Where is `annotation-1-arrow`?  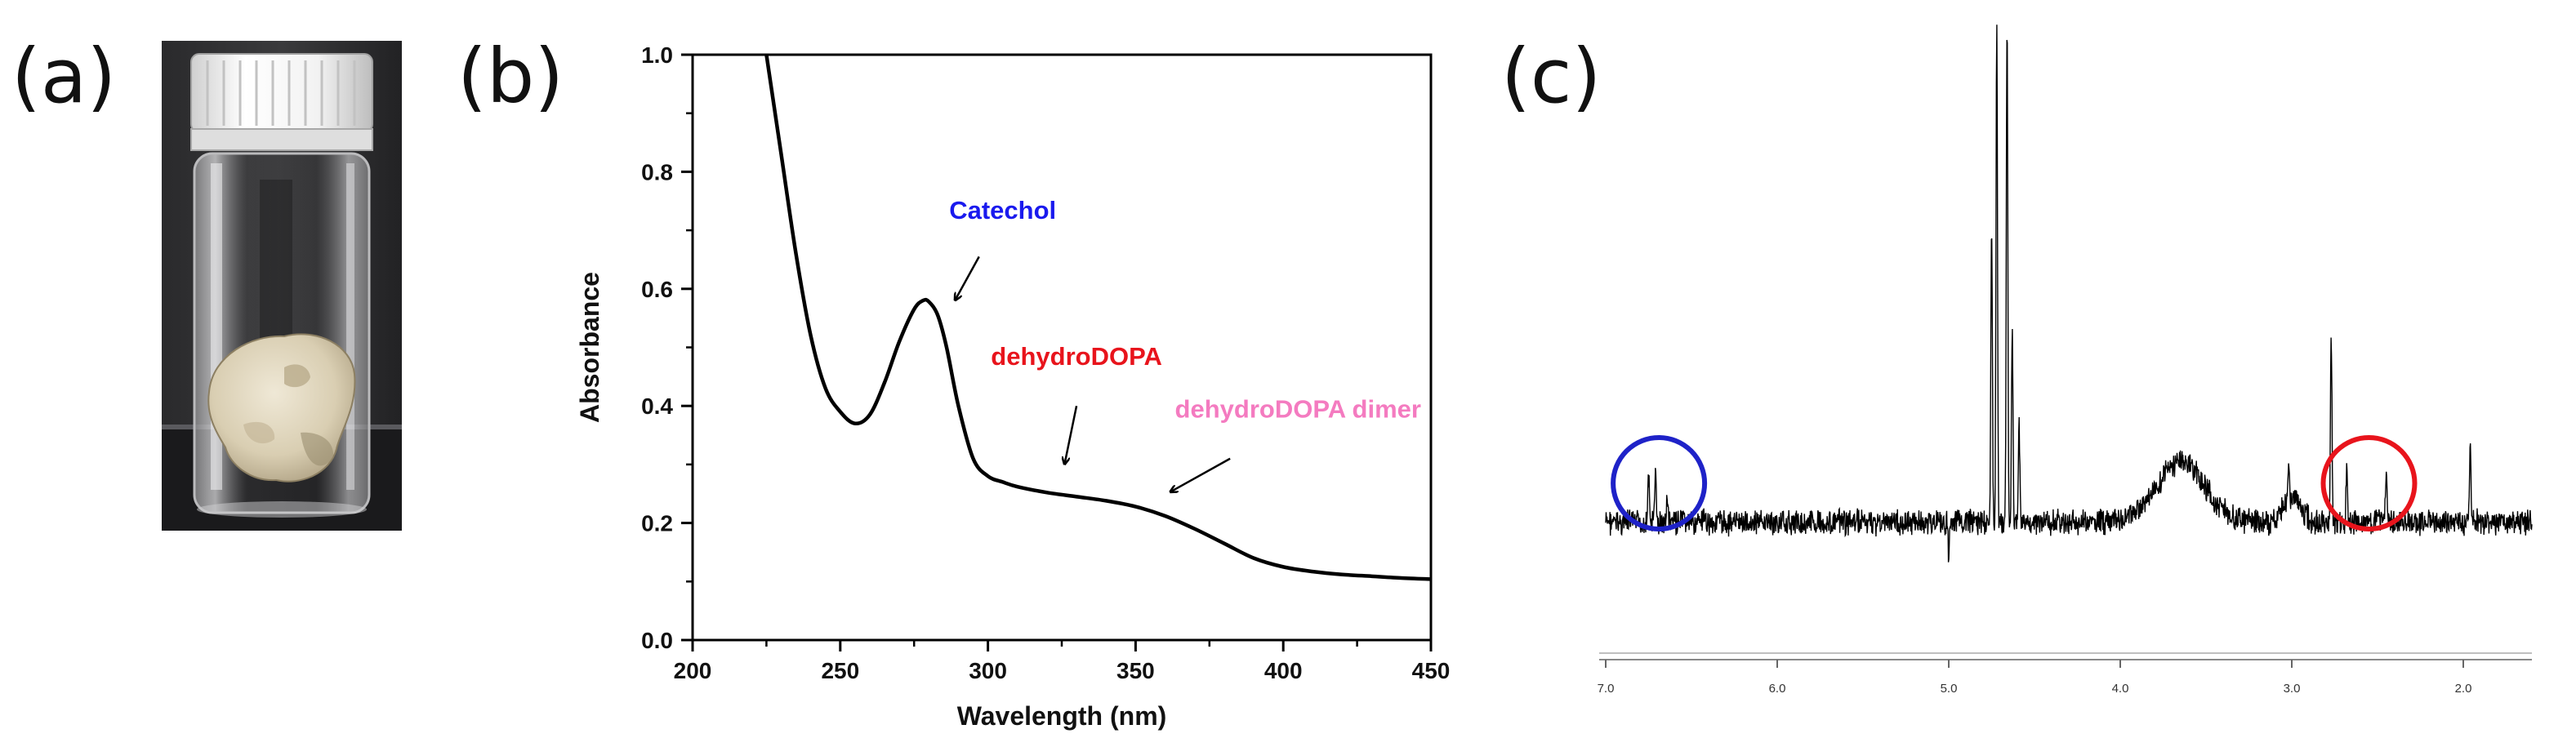 annotation-1-arrow is located at coordinates (1071, 434).